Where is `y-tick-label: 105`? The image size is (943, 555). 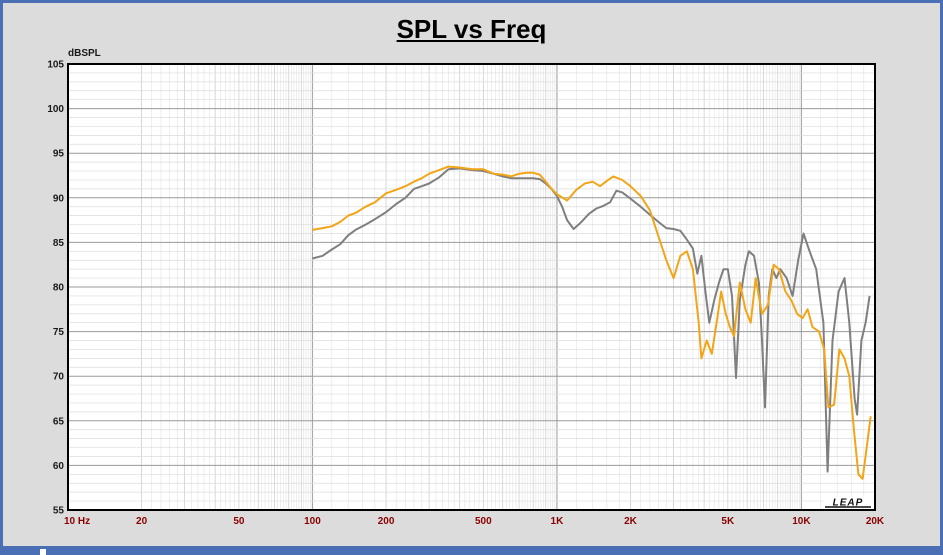
y-tick-label: 105 is located at coordinates (55, 65).